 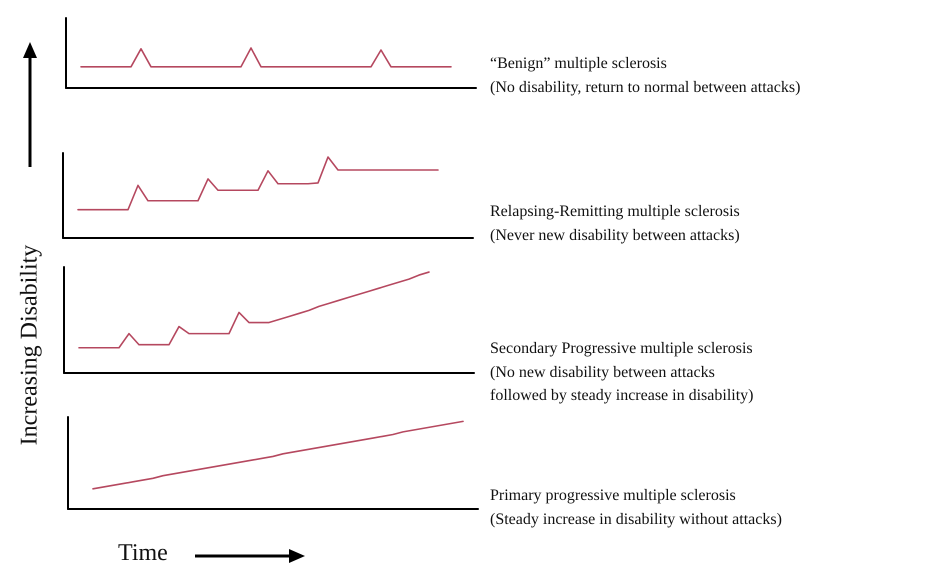 What do you see at coordinates (578, 63) in the screenshot?
I see `text: “Benign” multiple sclerosis` at bounding box center [578, 63].